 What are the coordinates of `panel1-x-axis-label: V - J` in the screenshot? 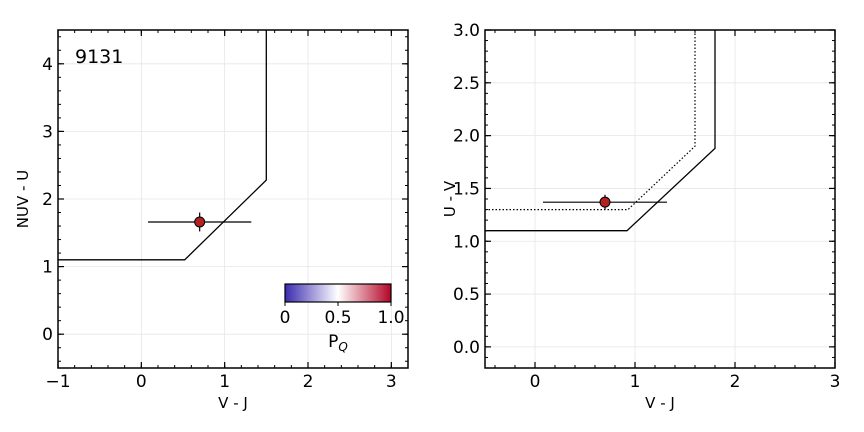 It's located at (233, 403).